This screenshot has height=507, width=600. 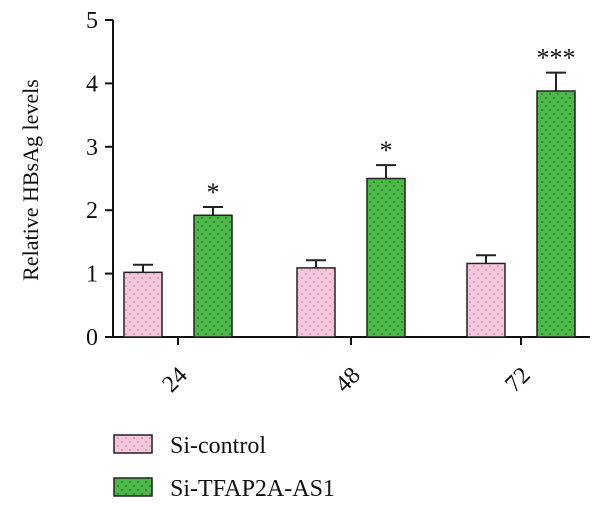 I want to click on x-tick-label: 24, so click(x=174, y=379).